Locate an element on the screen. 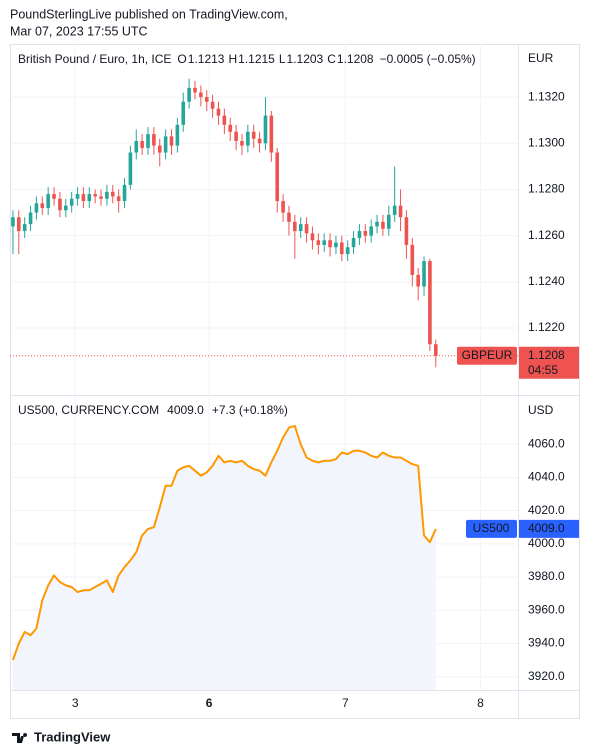 The height and width of the screenshot is (754, 590). legend-low: 1.1203 is located at coordinates (305, 59).